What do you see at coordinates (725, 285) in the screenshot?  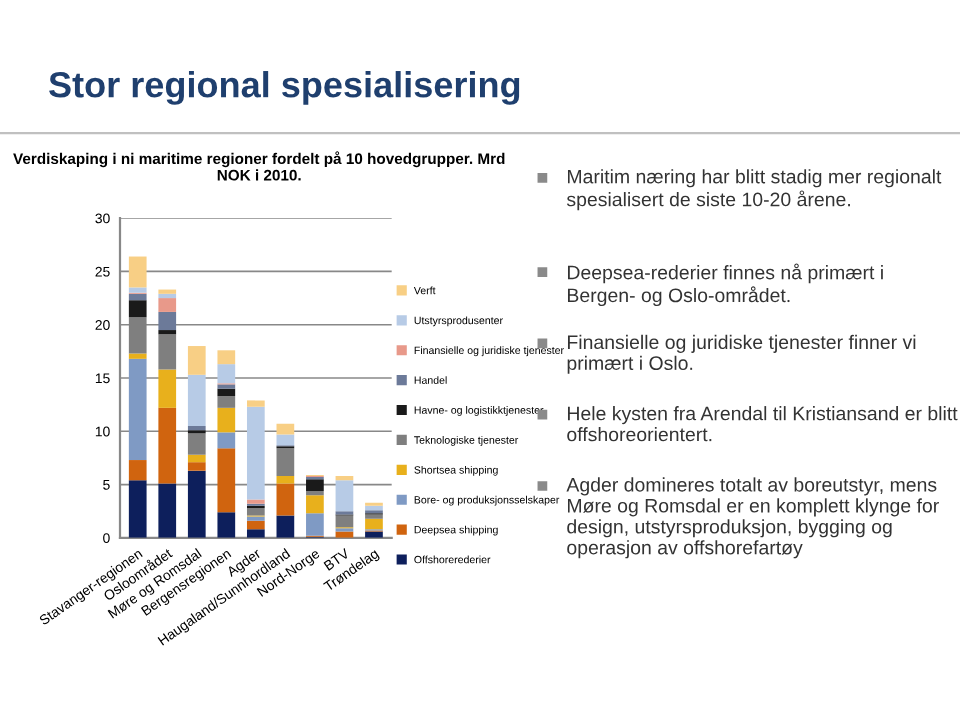 I see `text: Deepsea-rederier finnes nå primært i Bergen- og Oslo-området.` at bounding box center [725, 285].